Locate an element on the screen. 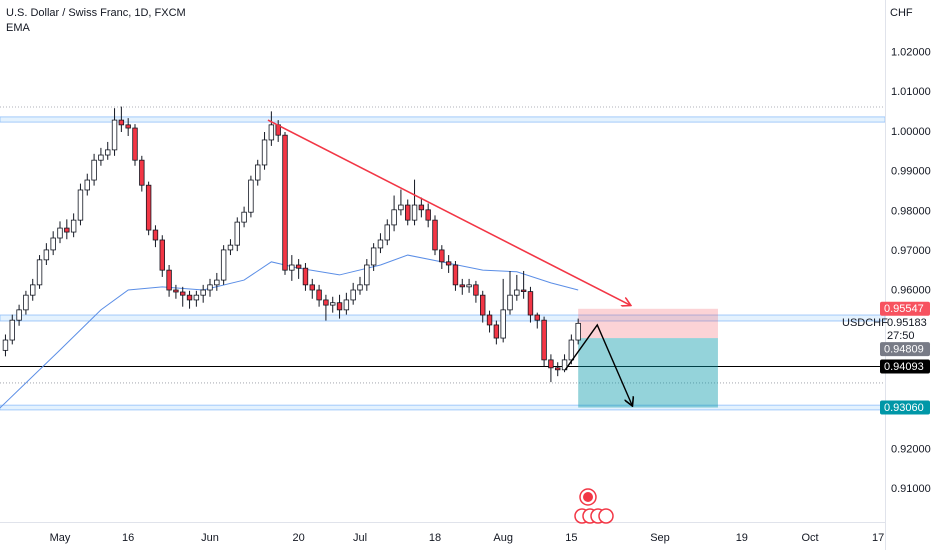  x-tick-label: 18 is located at coordinates (435, 538).